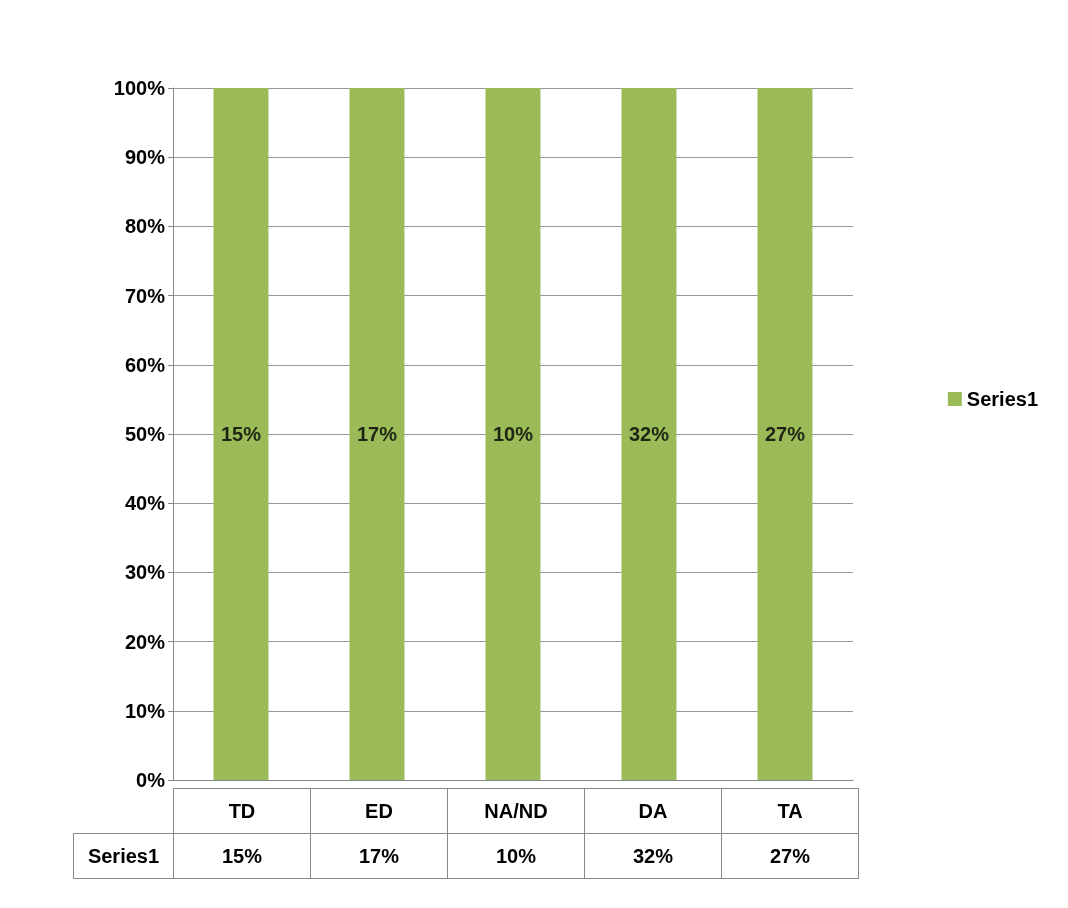 The width and height of the screenshot is (1068, 908). I want to click on y-tick-label: 50%, so click(145, 434).